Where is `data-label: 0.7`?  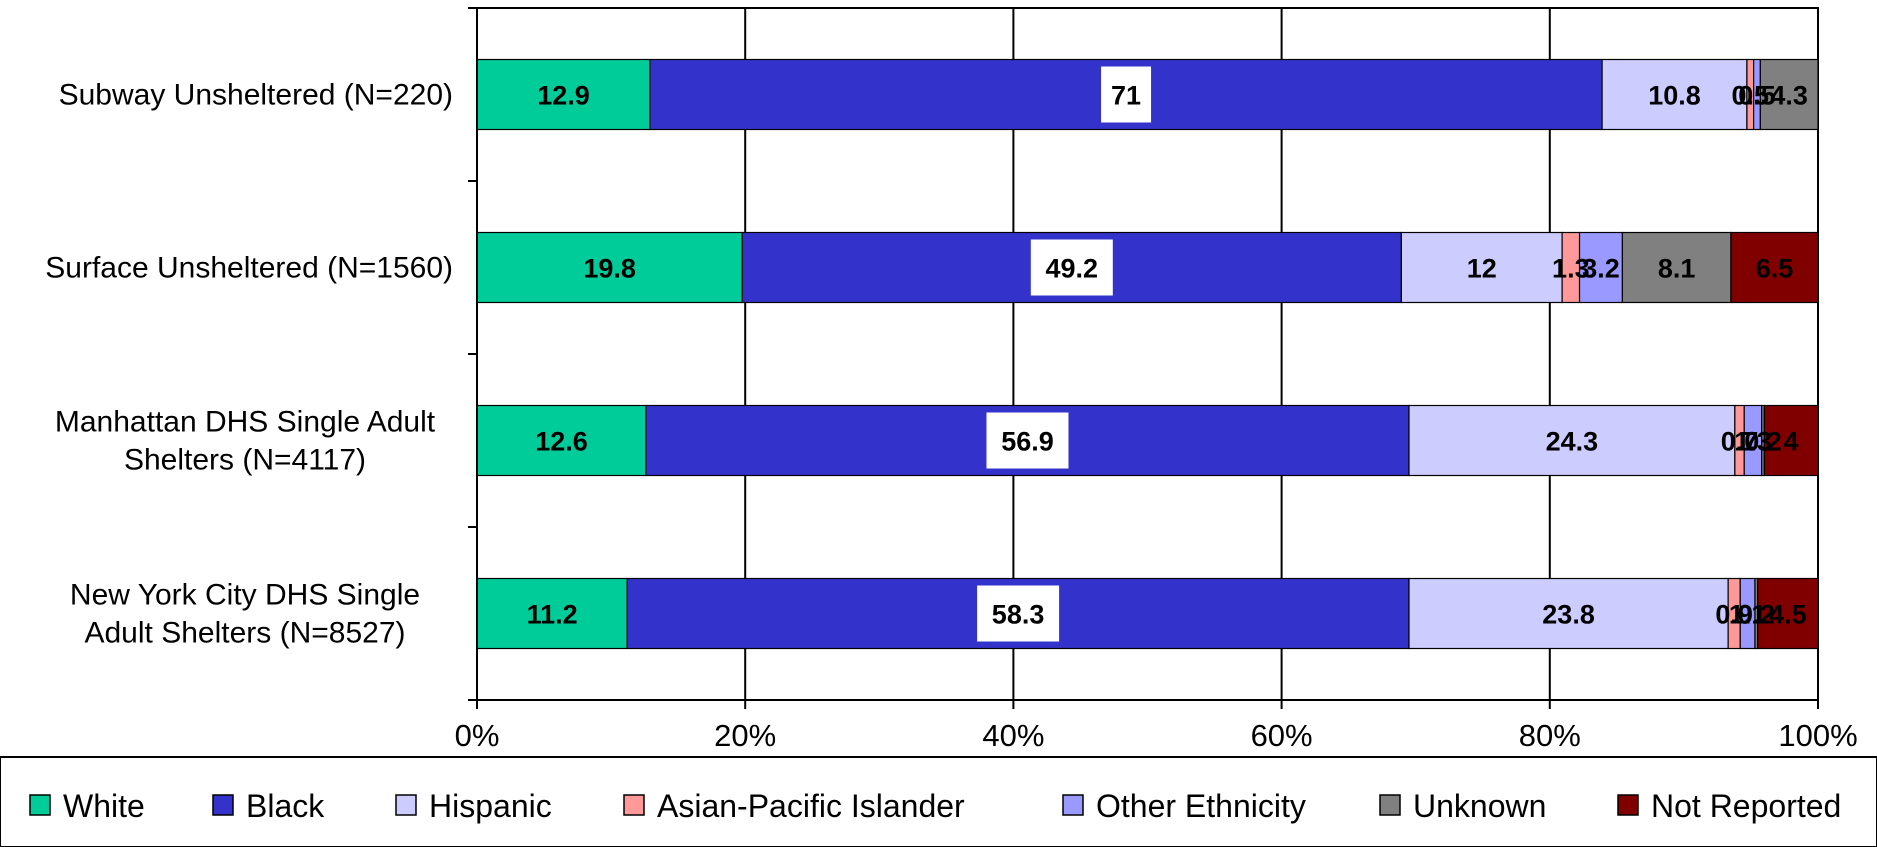
data-label: 0.7 is located at coordinates (1740, 442).